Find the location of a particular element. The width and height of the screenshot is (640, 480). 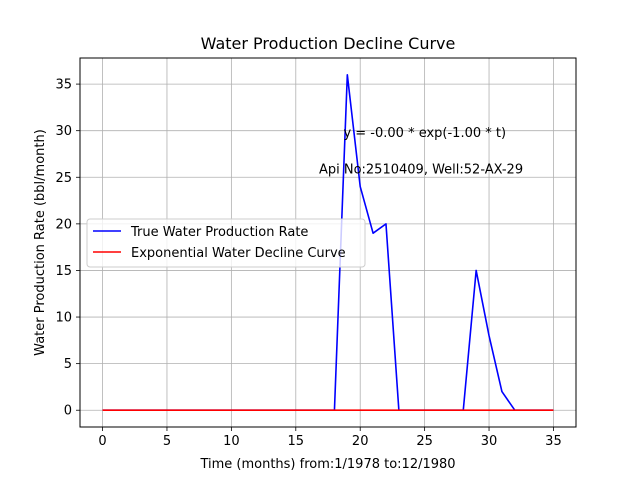

annotation-1: Api No:2510409, Well:52-AX-29 is located at coordinates (421, 170).